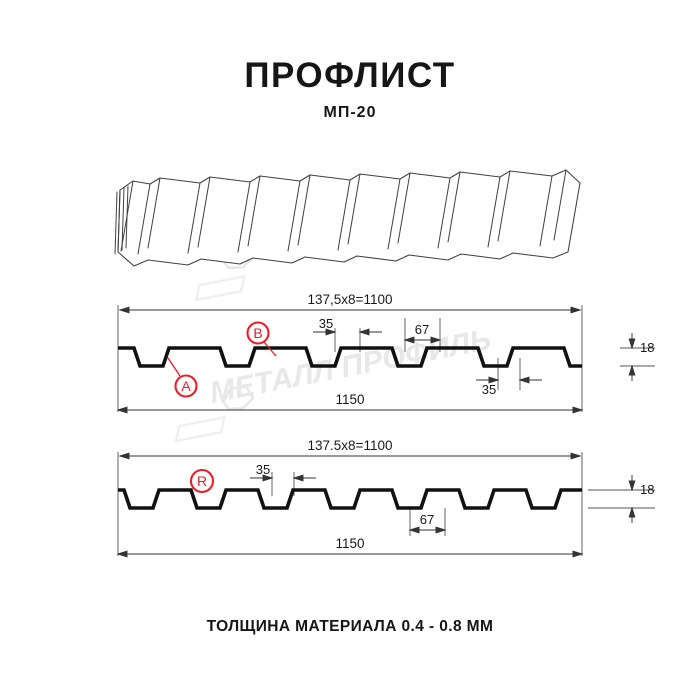 The image size is (700, 700). I want to click on dimension-label-rib-bottom-35: 35, so click(489, 389).